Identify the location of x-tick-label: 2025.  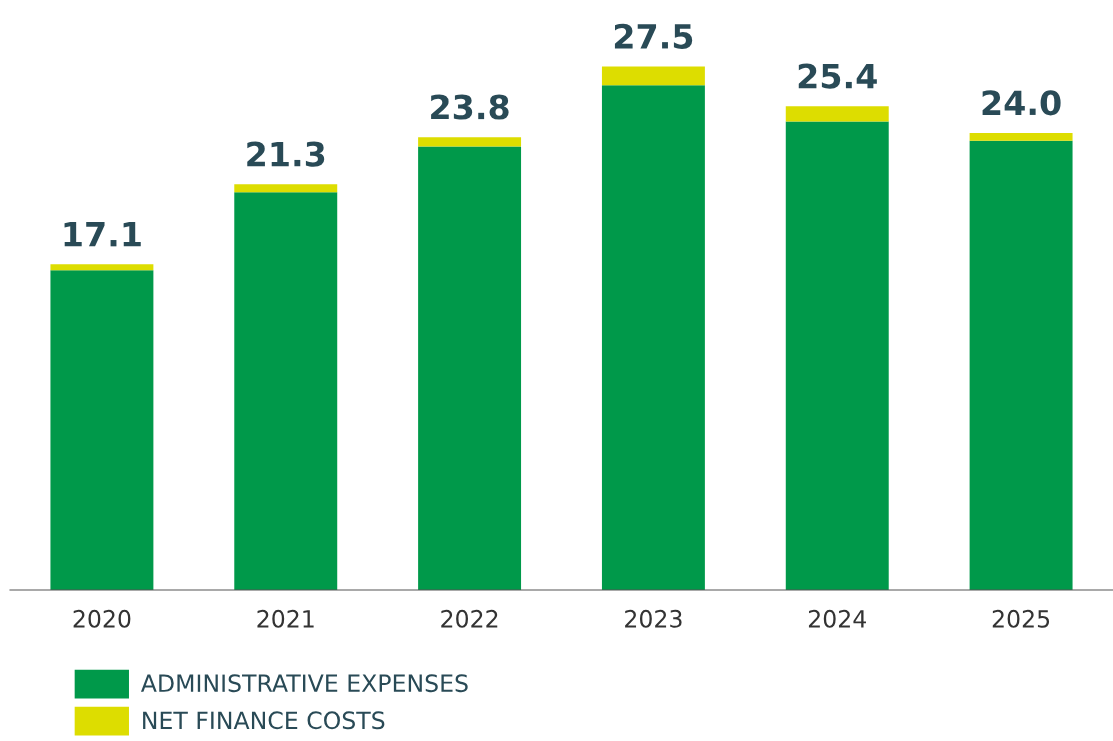
(1021, 618).